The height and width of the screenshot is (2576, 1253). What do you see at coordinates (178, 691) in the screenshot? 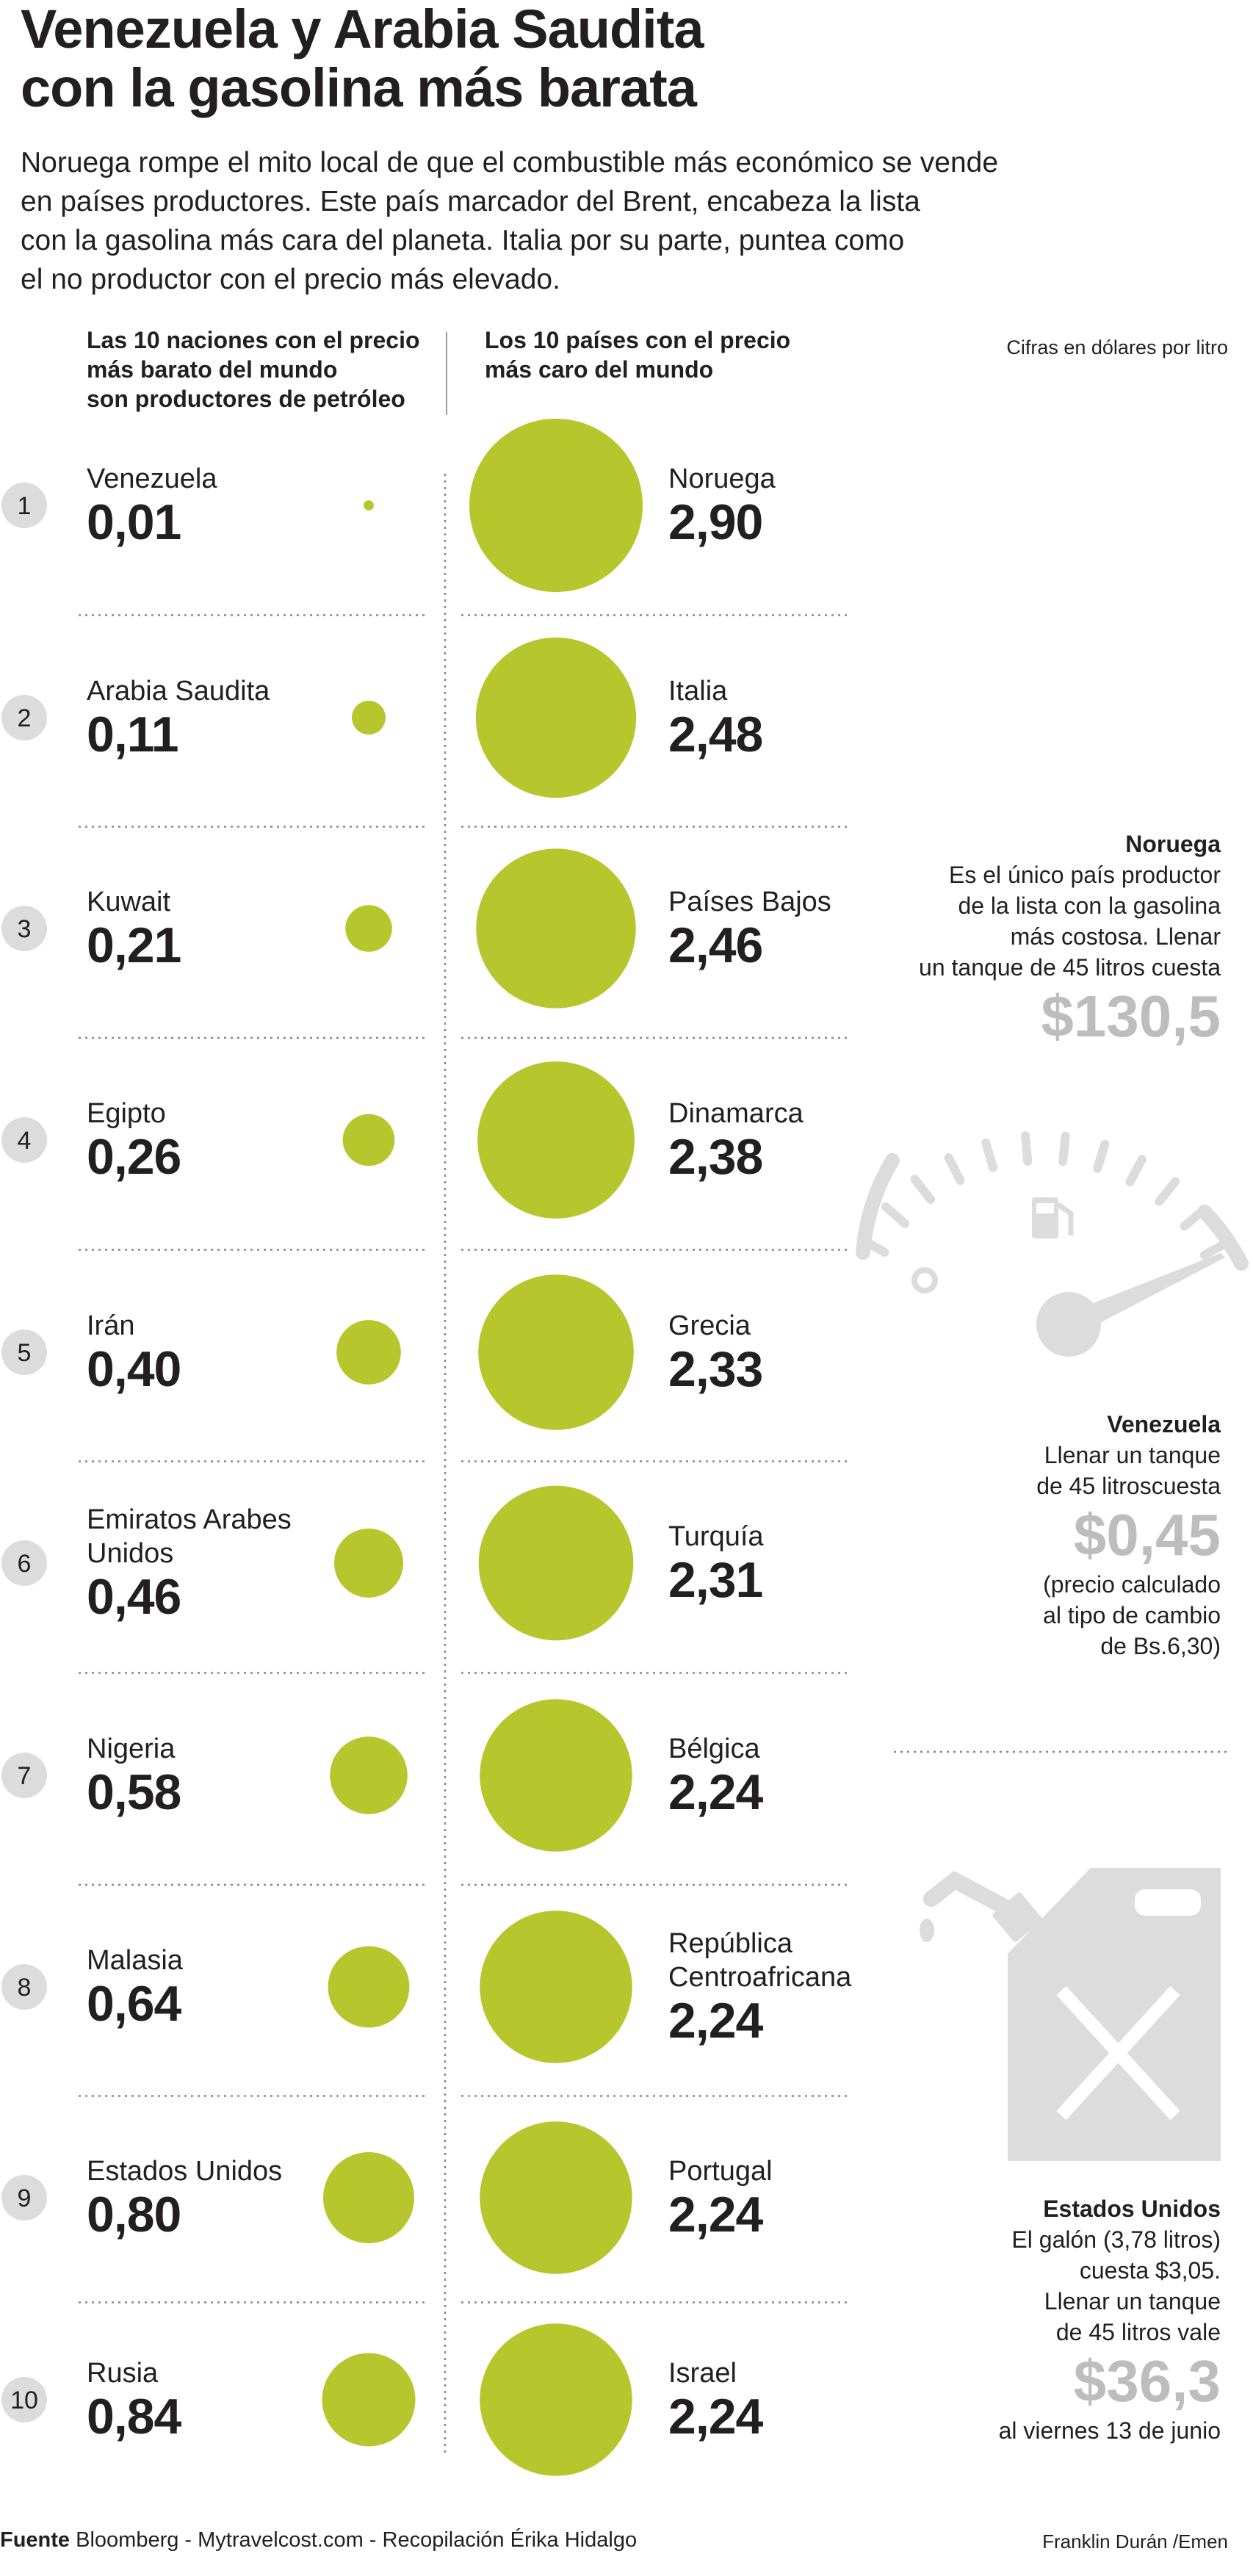
I see `country-name: Arabia Saudita` at bounding box center [178, 691].